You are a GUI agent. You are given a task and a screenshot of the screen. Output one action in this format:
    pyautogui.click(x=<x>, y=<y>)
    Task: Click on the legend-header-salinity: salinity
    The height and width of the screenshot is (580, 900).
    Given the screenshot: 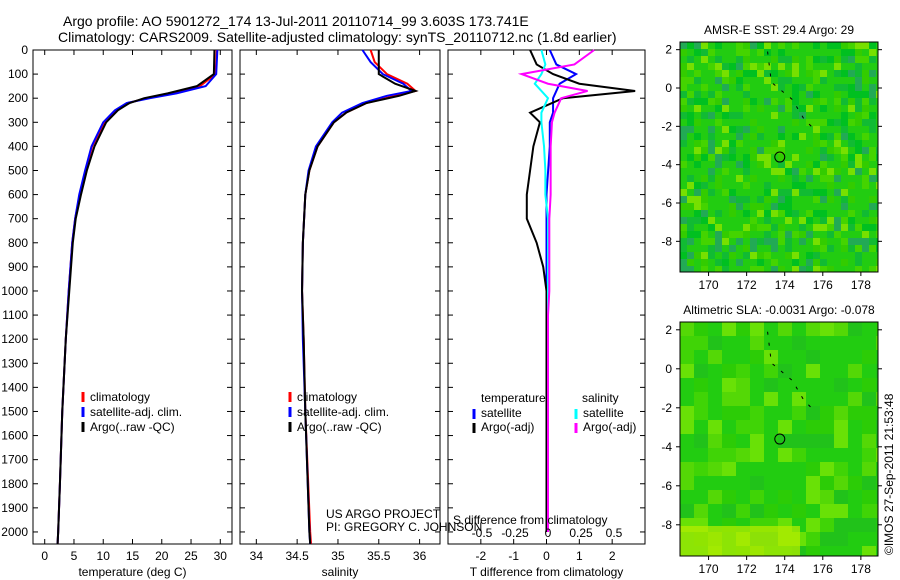 What is the action you would take?
    pyautogui.click(x=600, y=398)
    